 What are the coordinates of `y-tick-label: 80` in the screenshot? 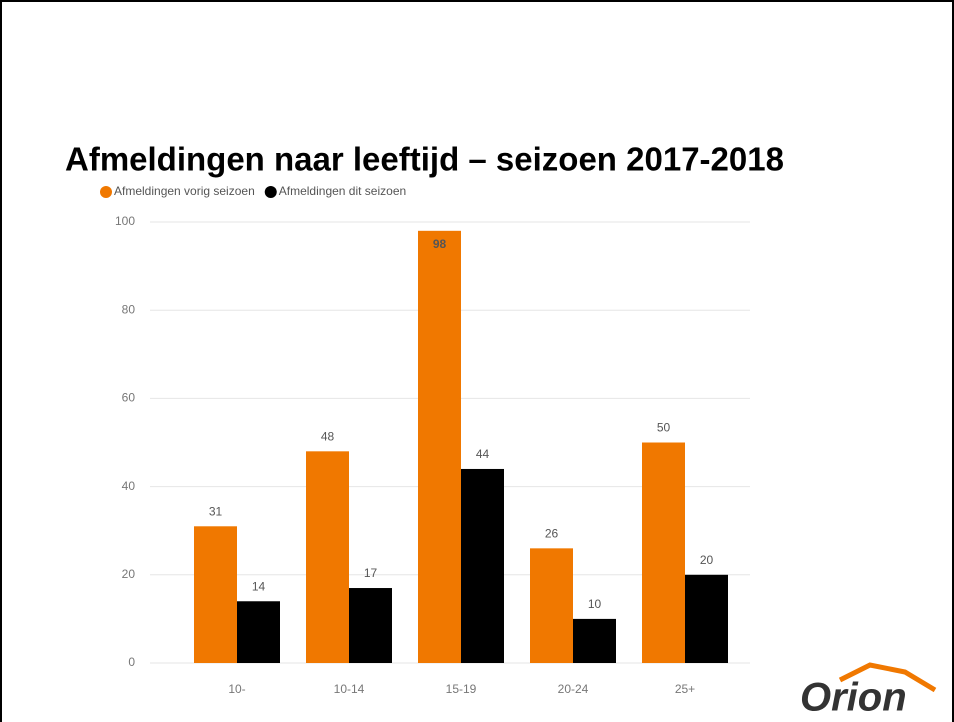 It's located at (129, 309).